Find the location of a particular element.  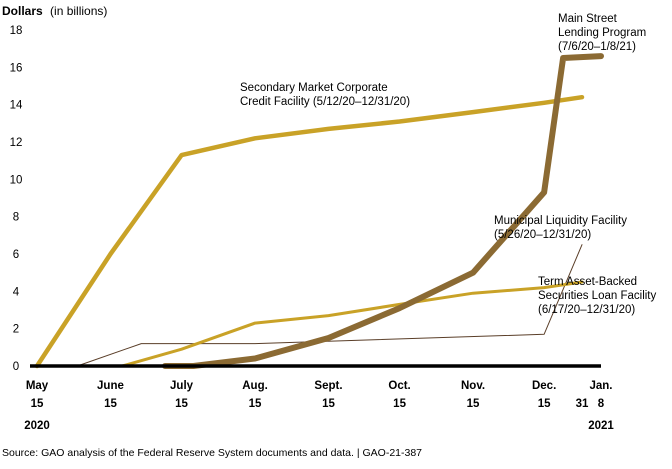

x-year-label: 2020 is located at coordinates (37, 426).